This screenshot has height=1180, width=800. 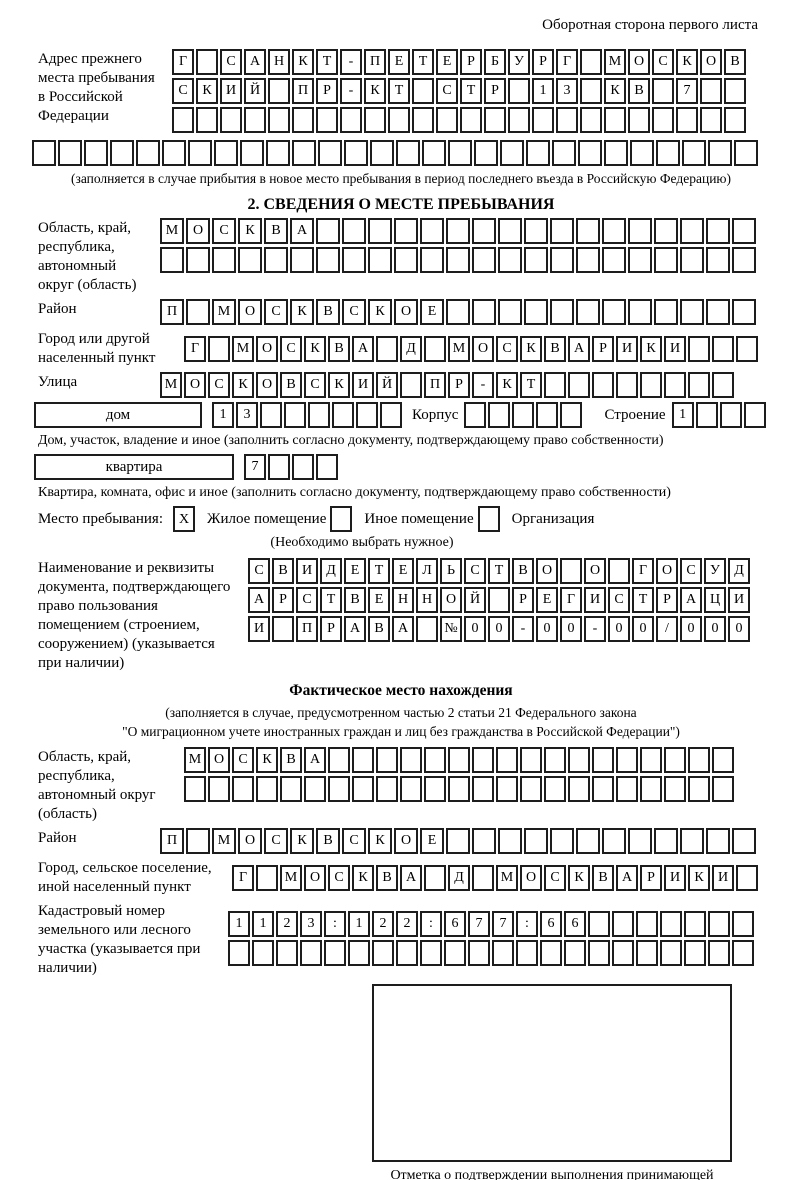 I want to click on char-cell: /, so click(x=667, y=629).